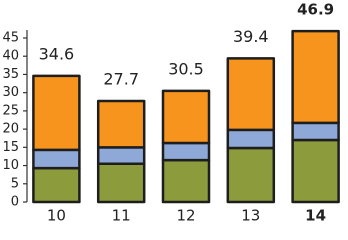  Describe the element at coordinates (10, 56) in the screenshot. I see `y-tick-label: 40` at that location.